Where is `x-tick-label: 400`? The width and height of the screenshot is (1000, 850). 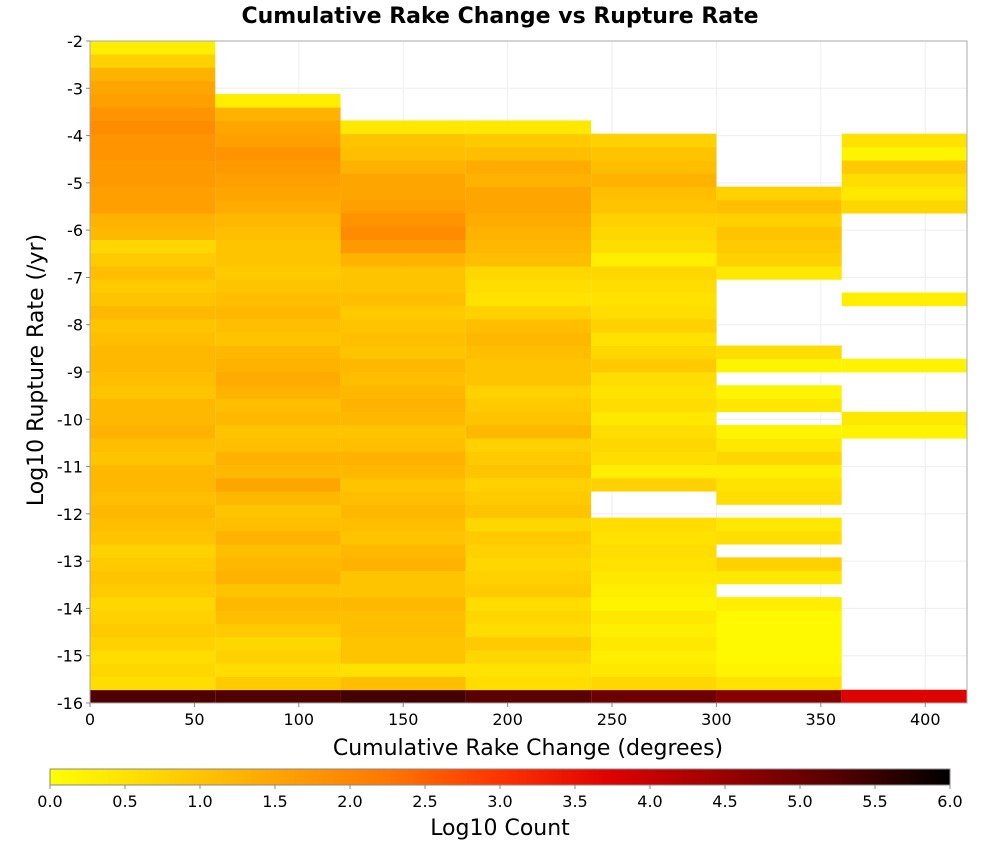
x-tick-label: 400 is located at coordinates (925, 719).